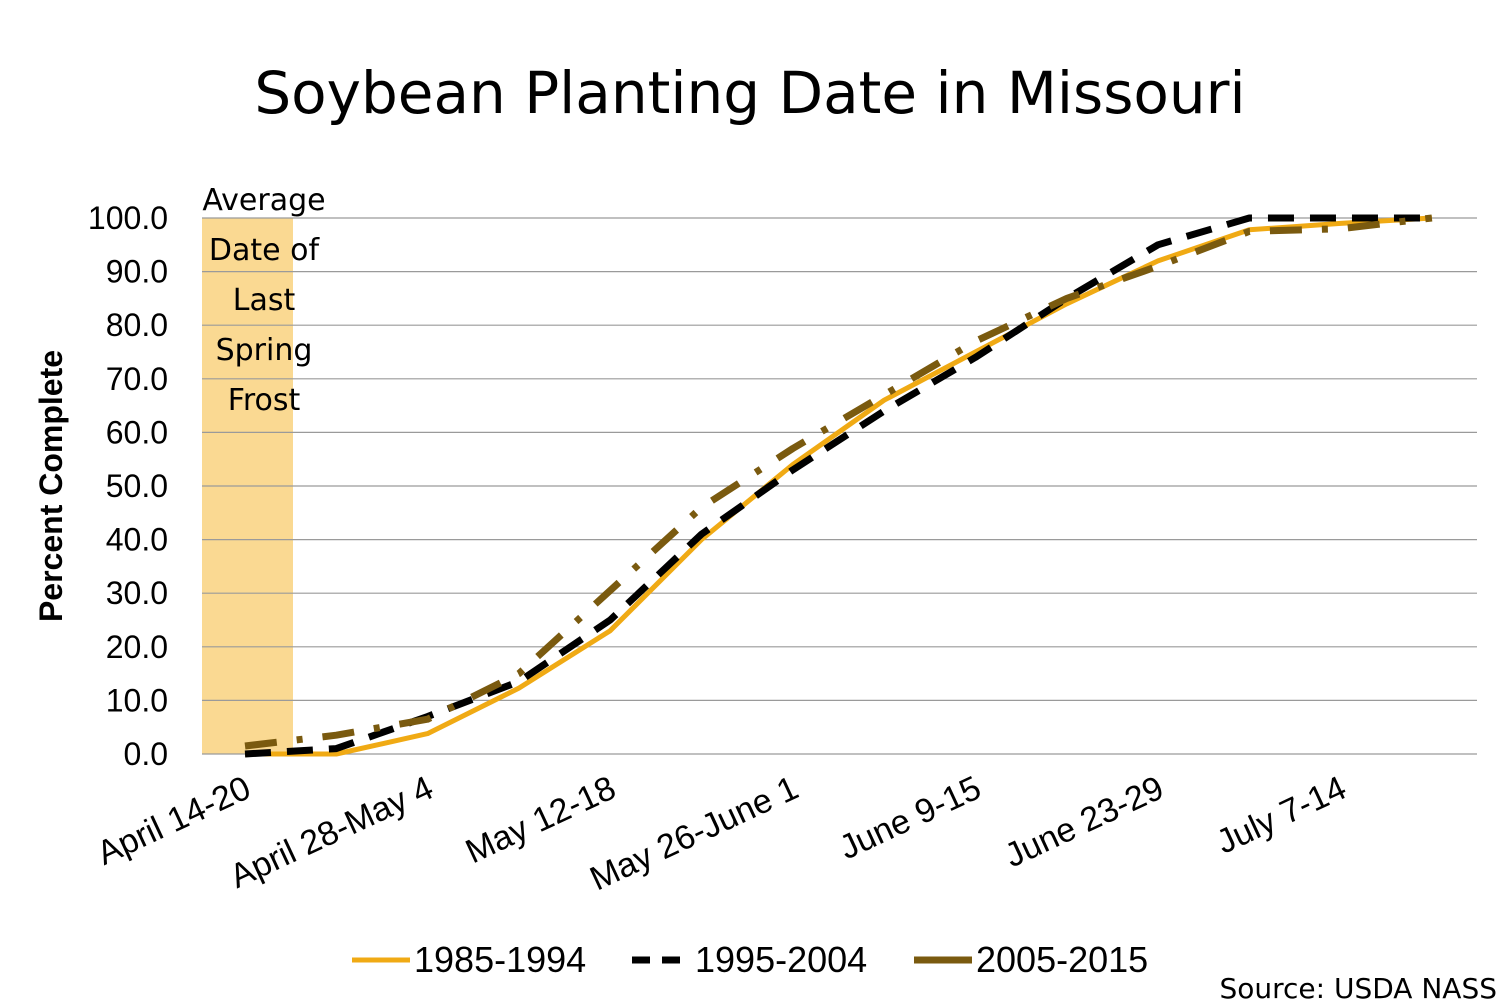 The width and height of the screenshot is (1500, 1000). What do you see at coordinates (1358, 986) in the screenshot?
I see `source-note: Source: USDA NASS` at bounding box center [1358, 986].